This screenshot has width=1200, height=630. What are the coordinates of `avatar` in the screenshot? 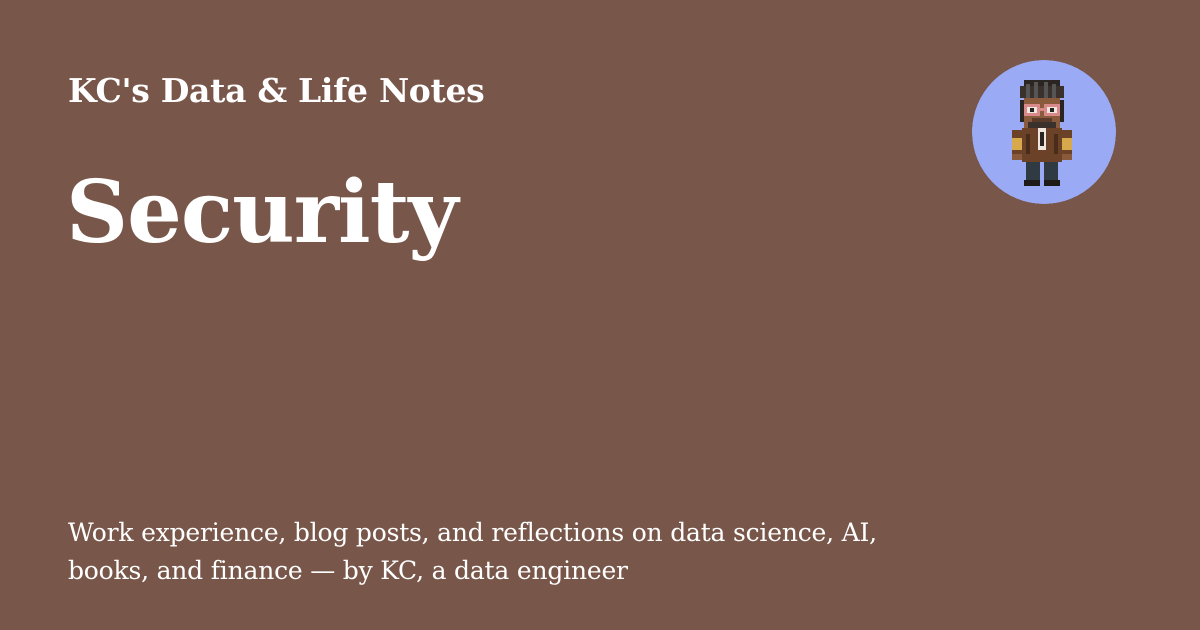 It's located at (1044, 132).